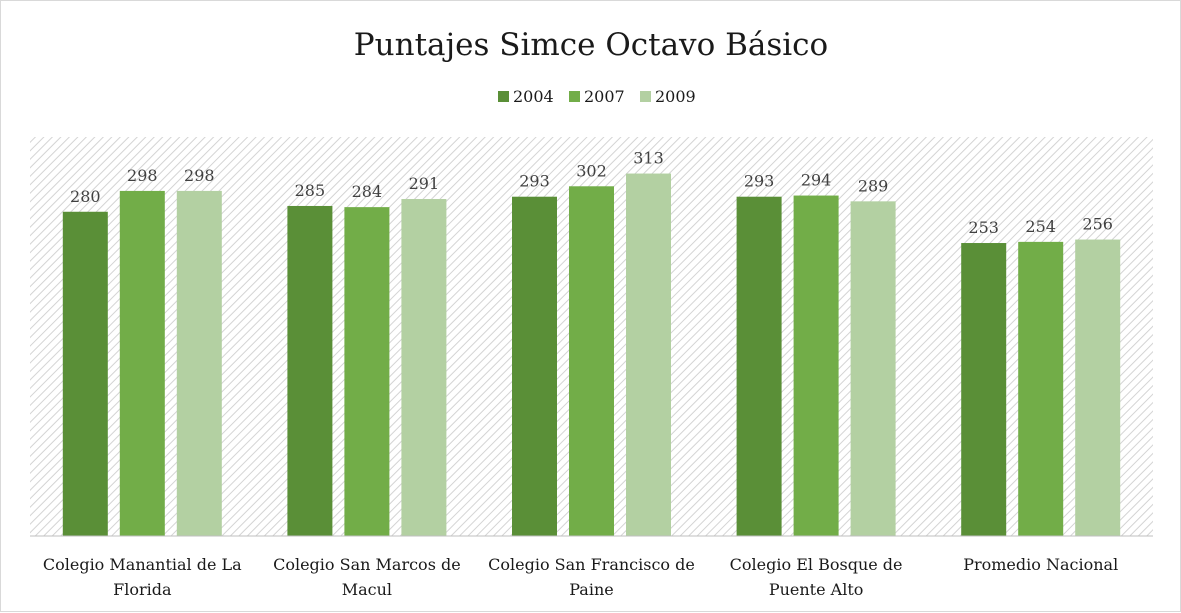  I want to click on legend-swatch-2004, so click(503, 96).